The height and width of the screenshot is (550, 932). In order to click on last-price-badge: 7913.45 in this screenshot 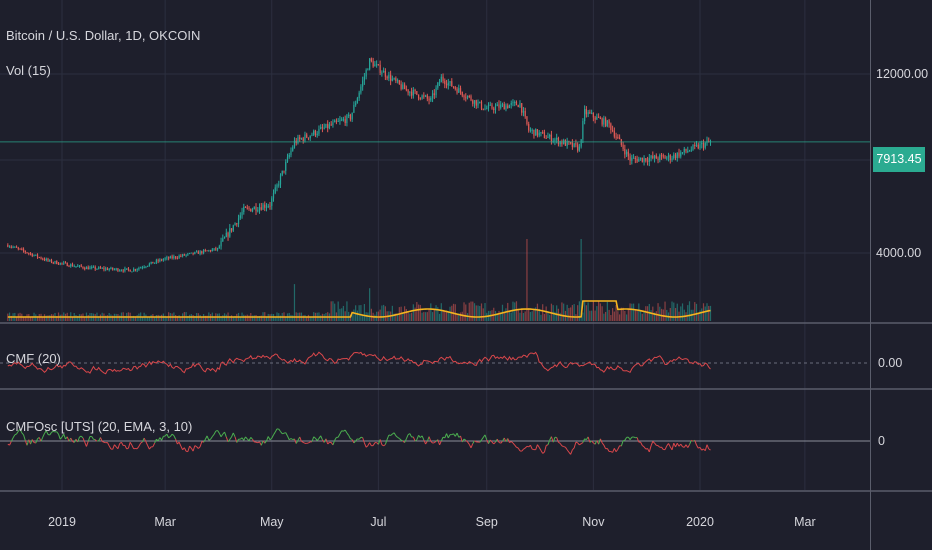, I will do `click(899, 159)`.